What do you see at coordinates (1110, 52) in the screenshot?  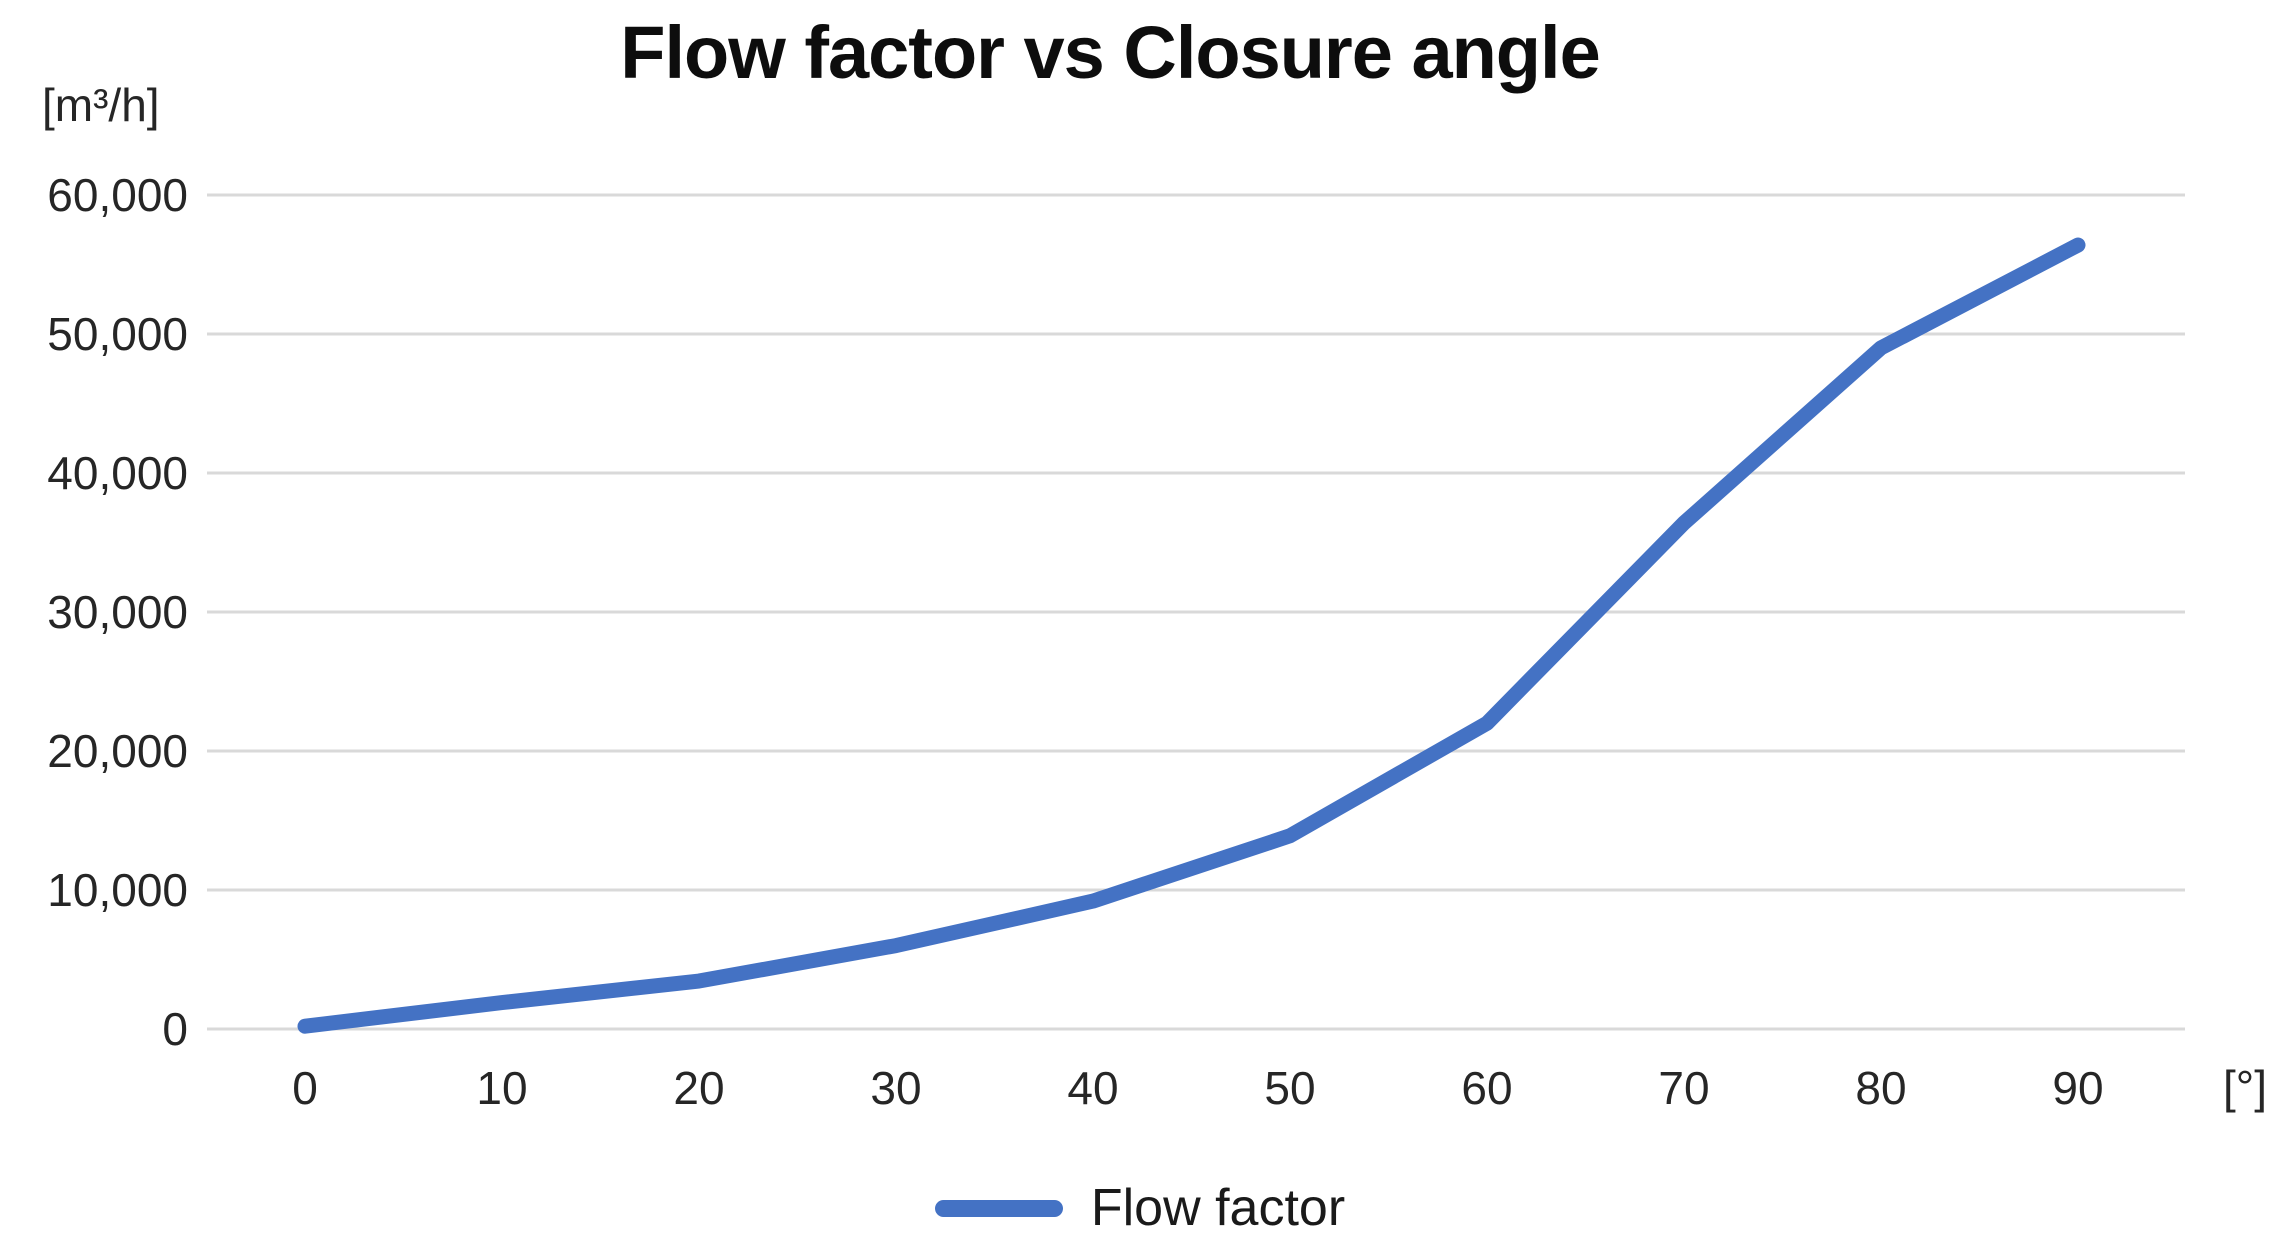 I see `chart-title: Flow factor vs Closure angle` at bounding box center [1110, 52].